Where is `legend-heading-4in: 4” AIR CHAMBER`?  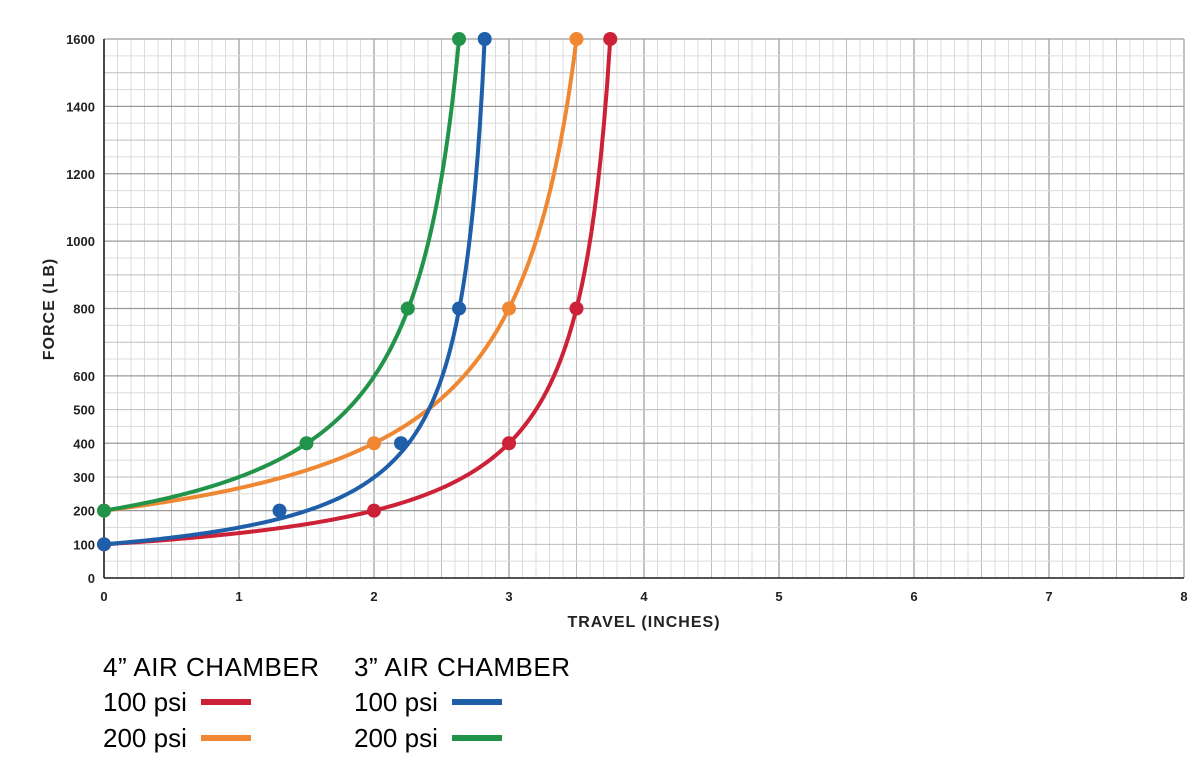 legend-heading-4in: 4” AIR CHAMBER is located at coordinates (211, 667).